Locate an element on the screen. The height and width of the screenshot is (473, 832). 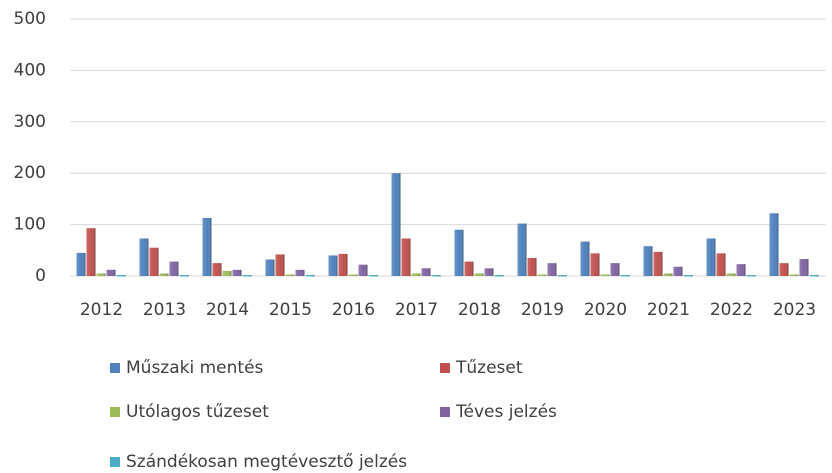
x-tick-label: 2021 is located at coordinates (668, 310).